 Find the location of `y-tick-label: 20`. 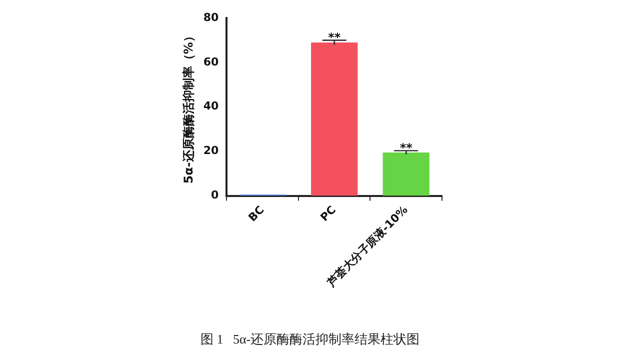

y-tick-label: 20 is located at coordinates (211, 151).